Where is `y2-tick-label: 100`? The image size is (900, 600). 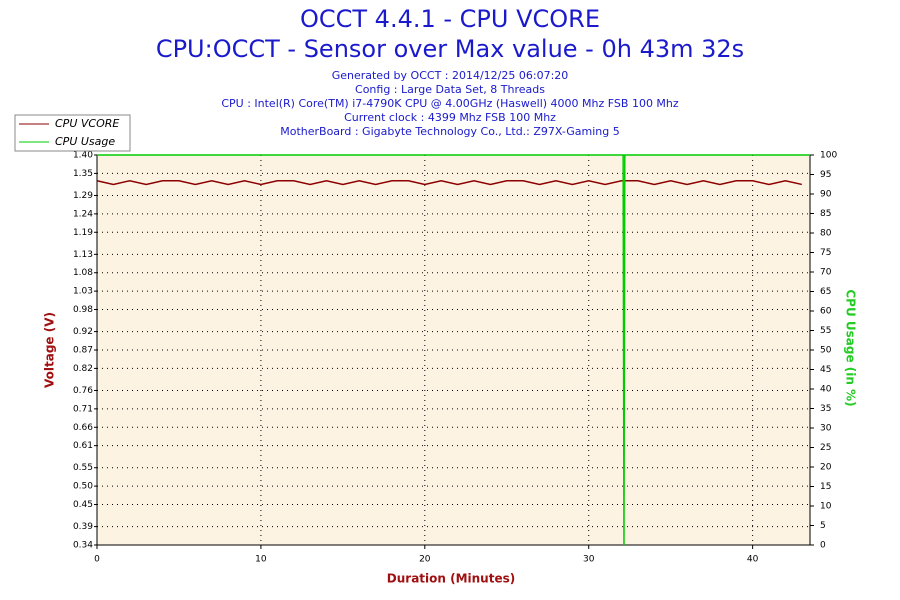
y2-tick-label: 100 is located at coordinates (828, 156).